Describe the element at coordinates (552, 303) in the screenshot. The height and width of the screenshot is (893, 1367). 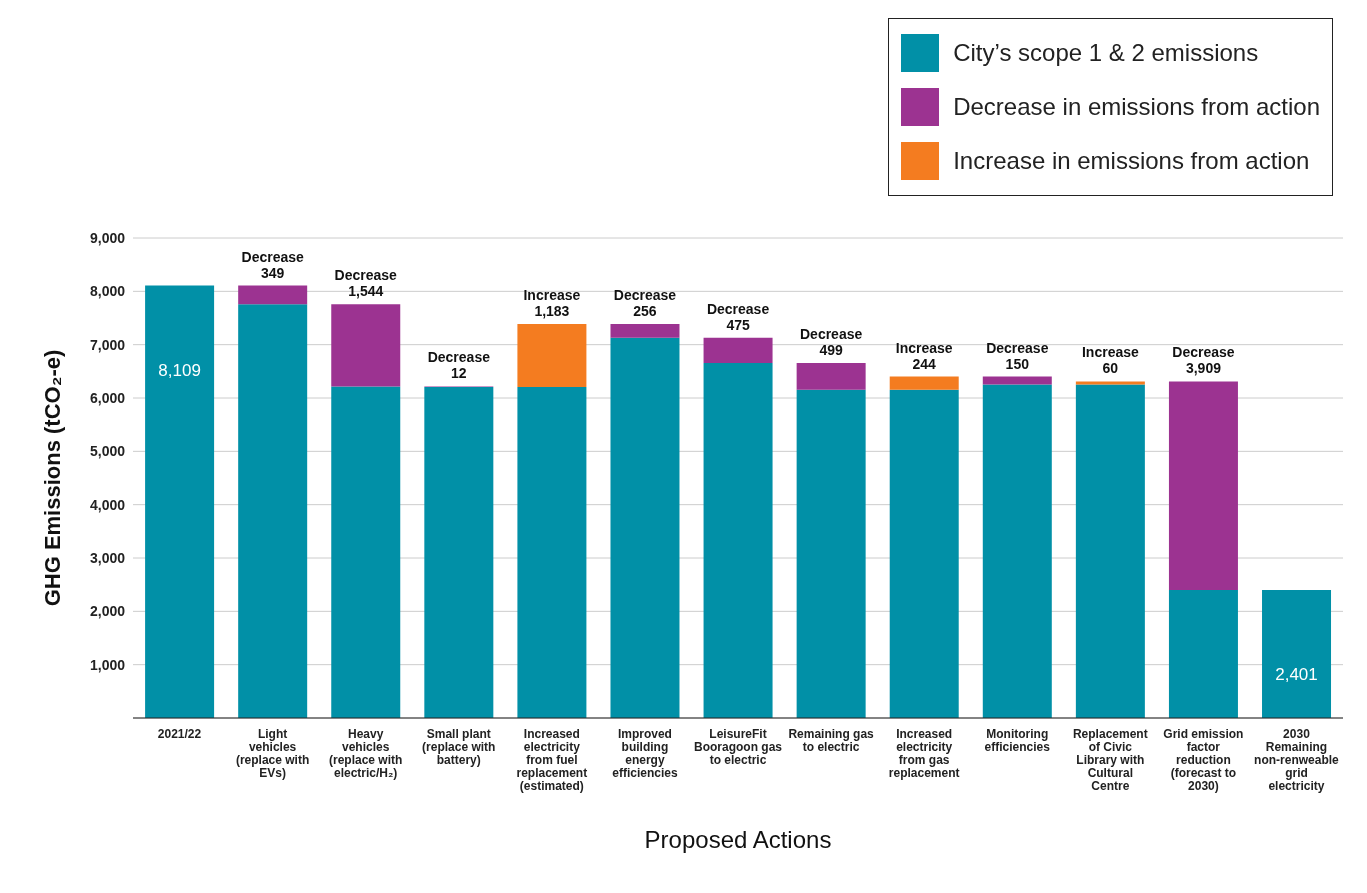
I see `data-label: Increase 1,183` at that location.